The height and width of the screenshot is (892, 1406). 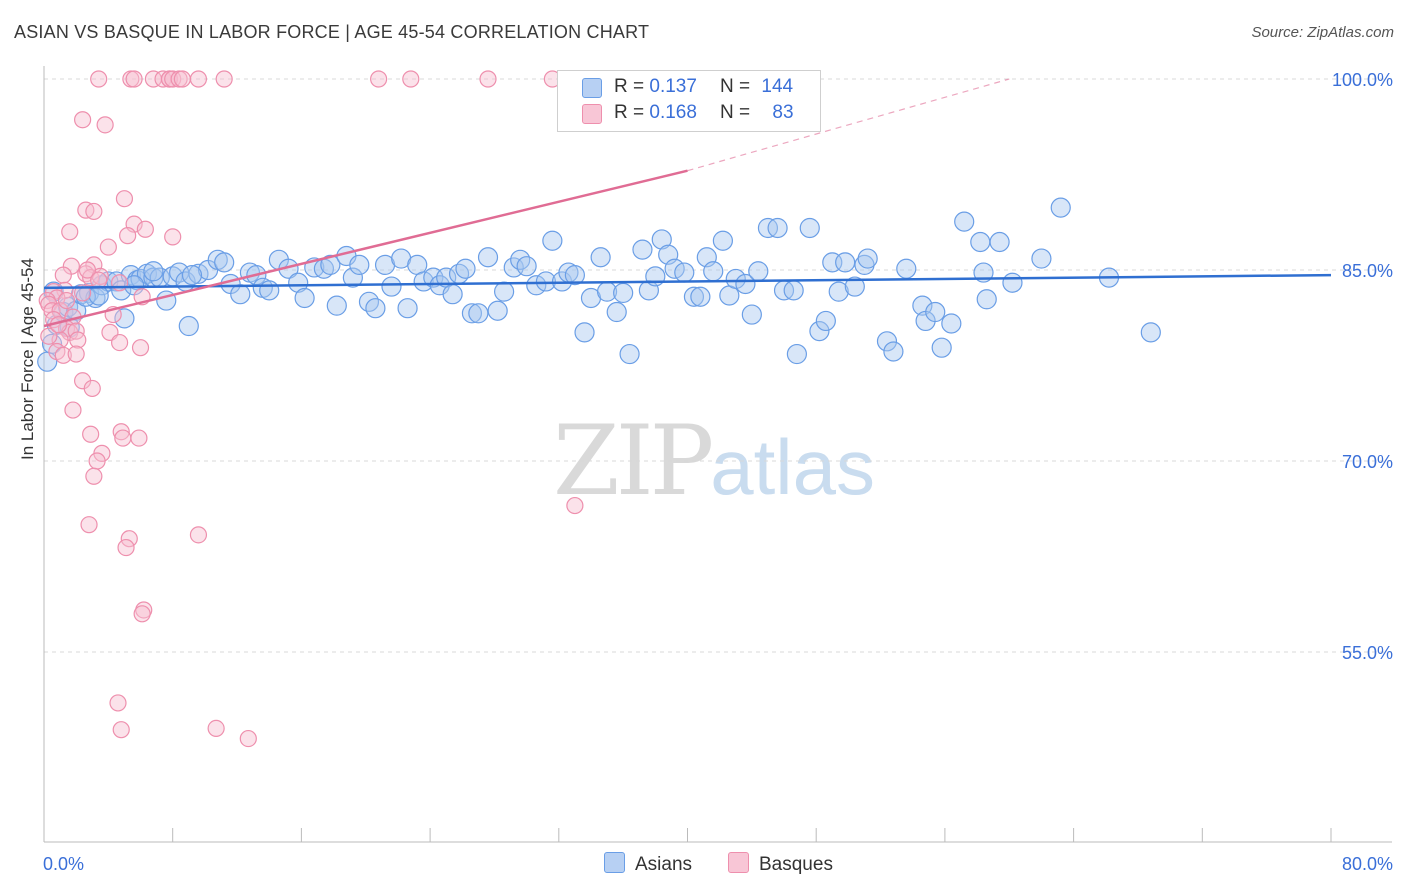 What do you see at coordinates (592, 88) in the screenshot?
I see `asians-swatch` at bounding box center [592, 88].